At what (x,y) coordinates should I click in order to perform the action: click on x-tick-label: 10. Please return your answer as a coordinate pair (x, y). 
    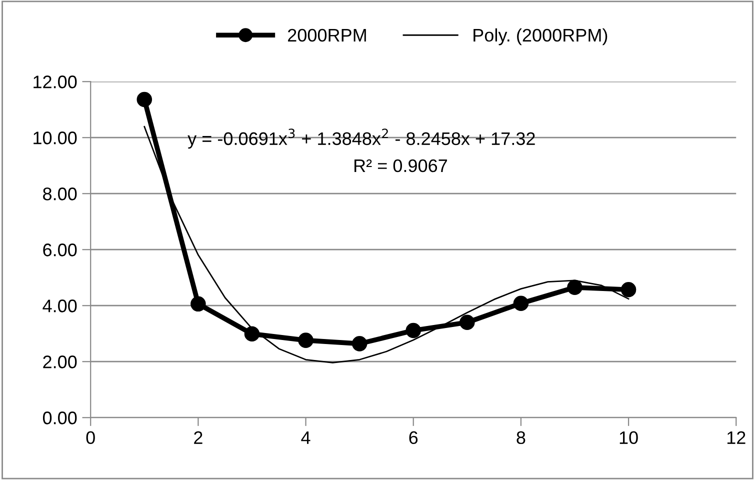
    Looking at the image, I should click on (629, 437).